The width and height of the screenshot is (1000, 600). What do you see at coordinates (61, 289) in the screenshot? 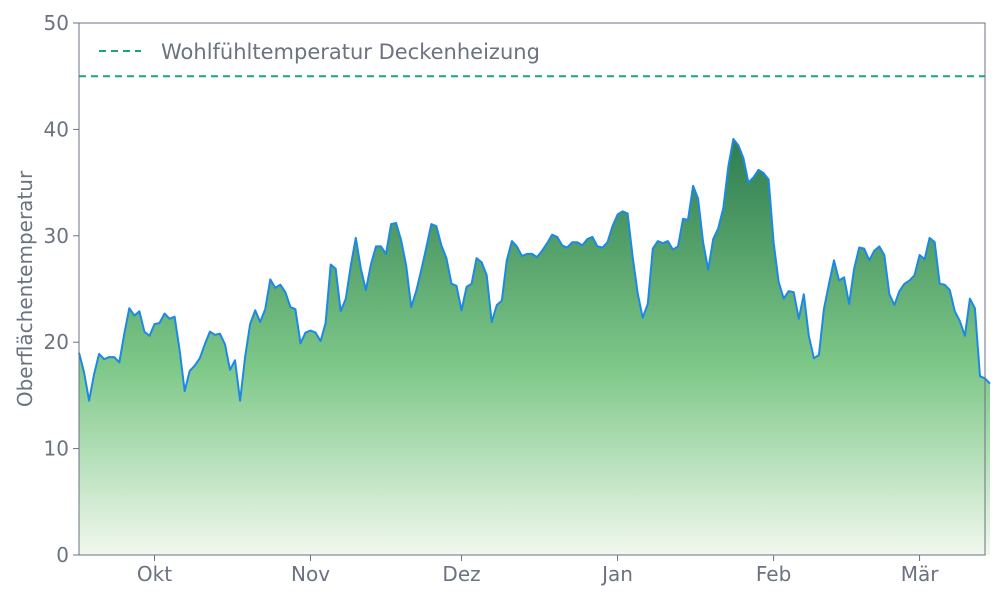
I see `y-axis: 0 10 20 30 40 50` at bounding box center [61, 289].